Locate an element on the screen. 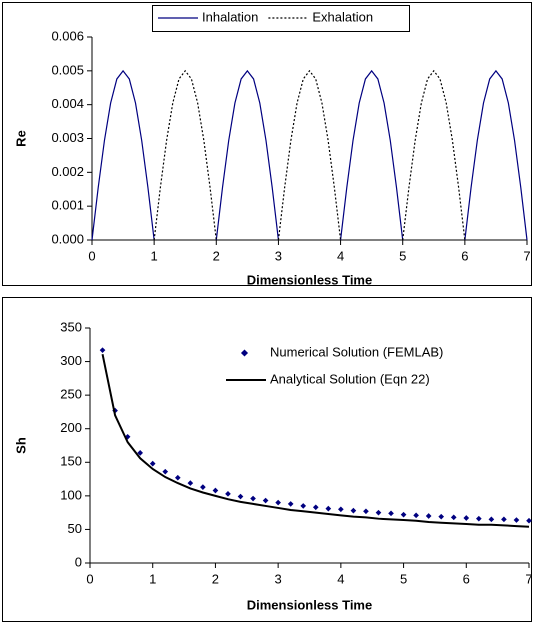 This screenshot has width=534, height=631. y-tick-label: 300 is located at coordinates (71, 360).